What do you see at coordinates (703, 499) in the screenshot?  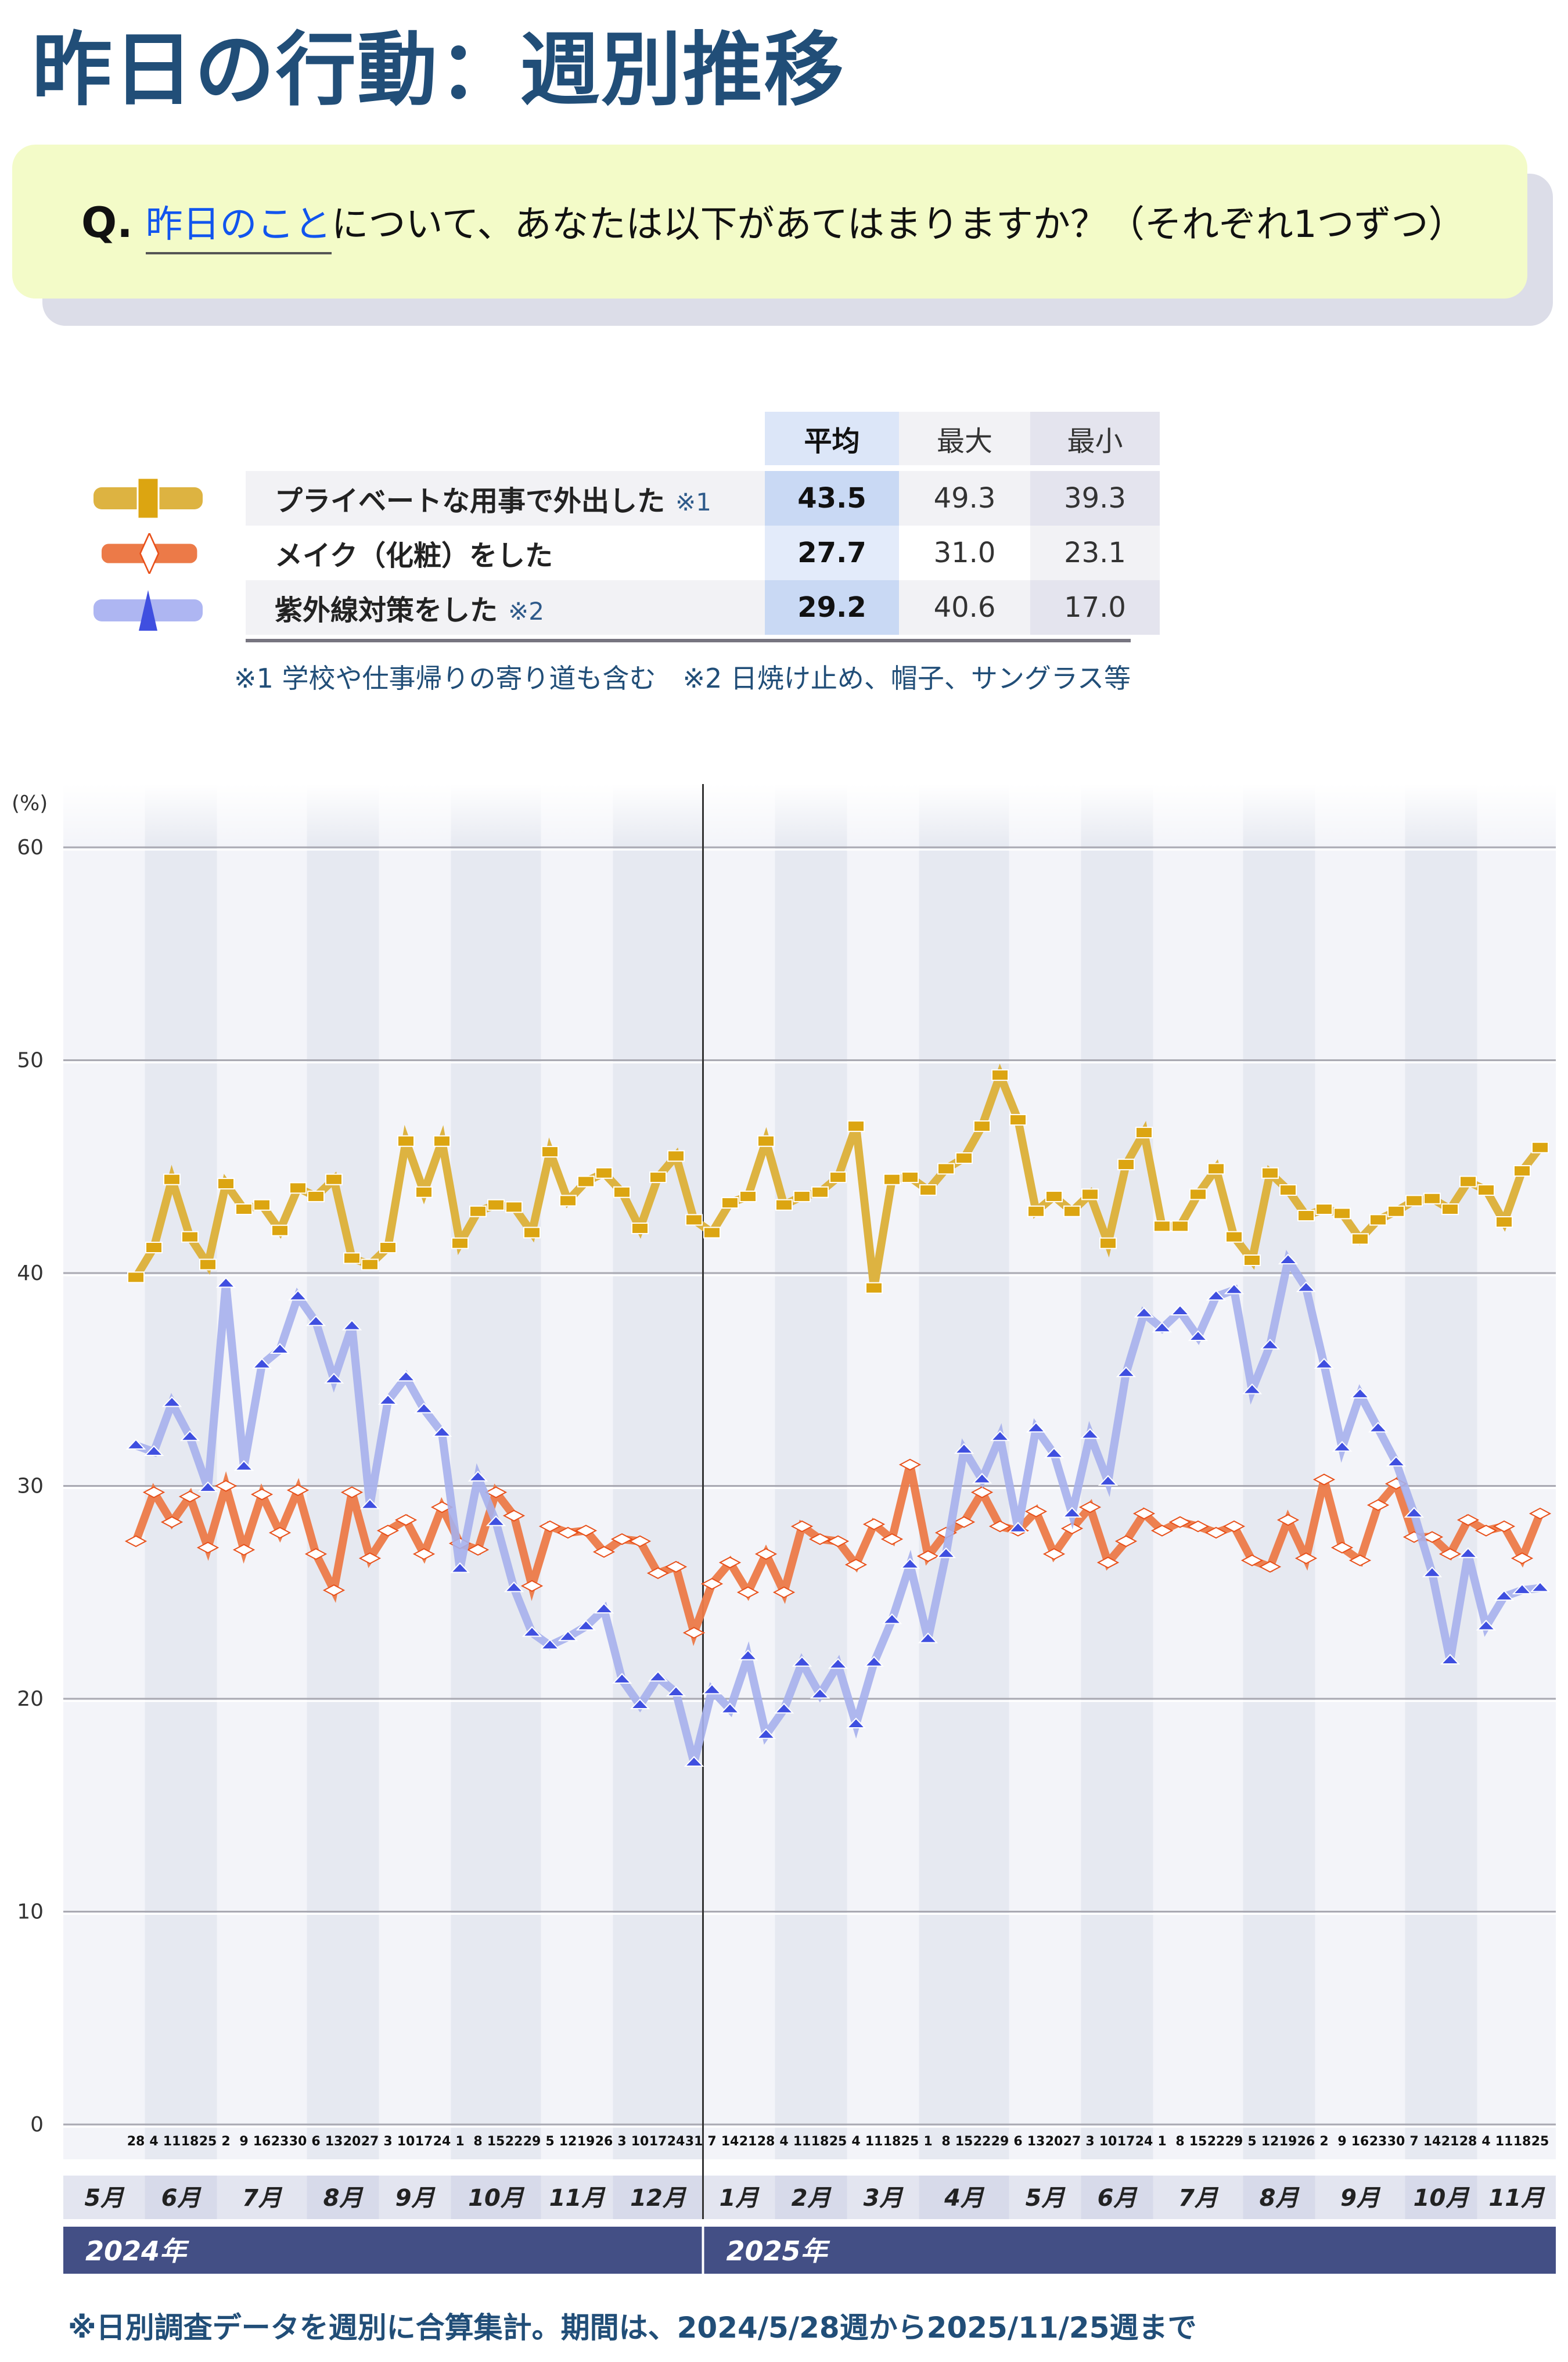 I see `table-row: プライベートな用事で外出した ※1 43.5 49.3 39.3` at bounding box center [703, 499].